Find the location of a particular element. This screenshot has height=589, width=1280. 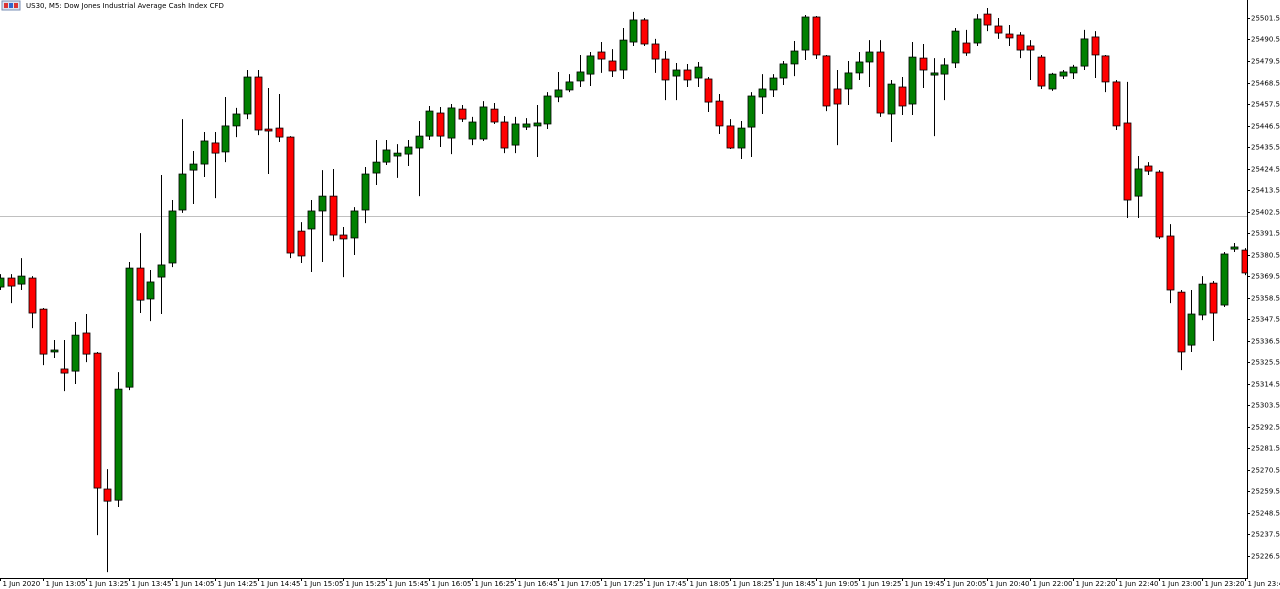

y-tick-label: 25369.5 is located at coordinates (1265, 277).